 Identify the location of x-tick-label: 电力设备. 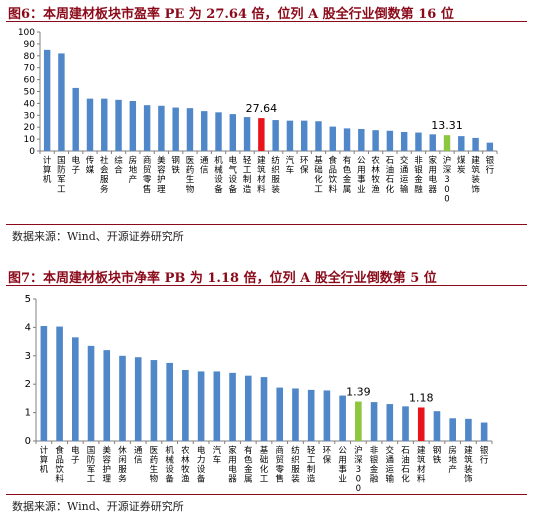
(201, 465).